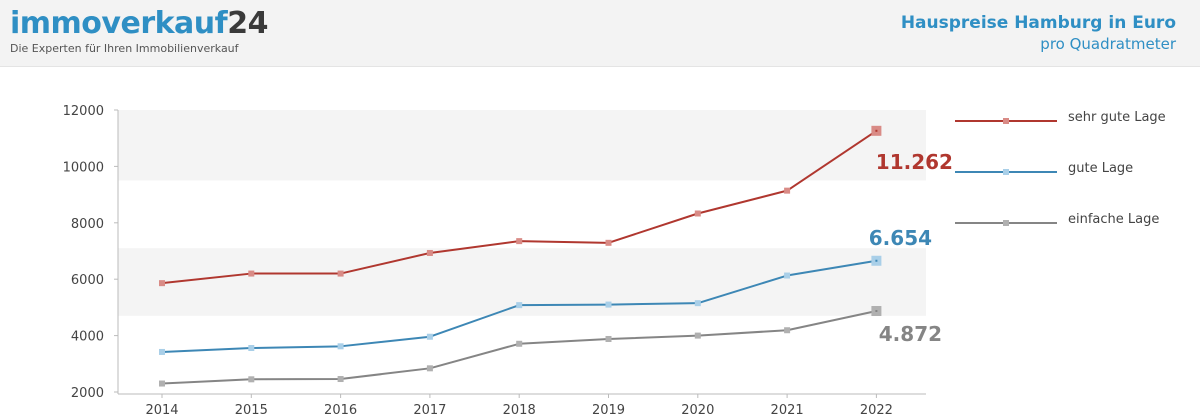  Describe the element at coordinates (876, 410) in the screenshot. I see `x-tick-label: 2022` at that location.